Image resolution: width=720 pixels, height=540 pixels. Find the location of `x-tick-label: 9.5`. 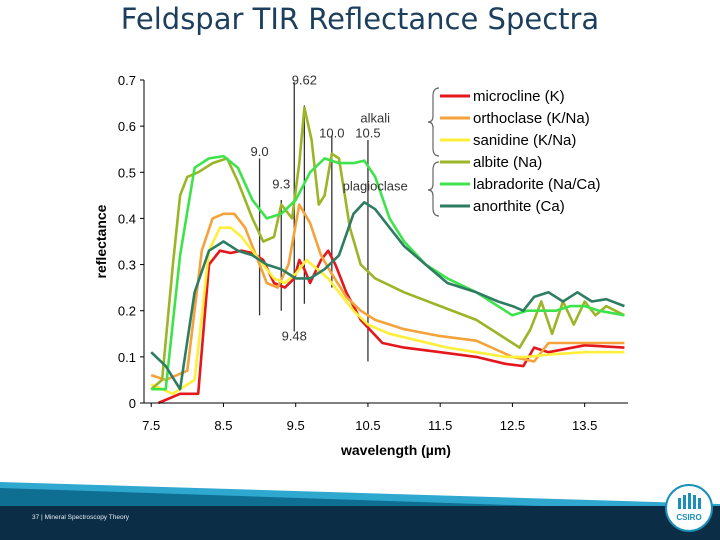

x-tick-label: 9.5 is located at coordinates (296, 425).